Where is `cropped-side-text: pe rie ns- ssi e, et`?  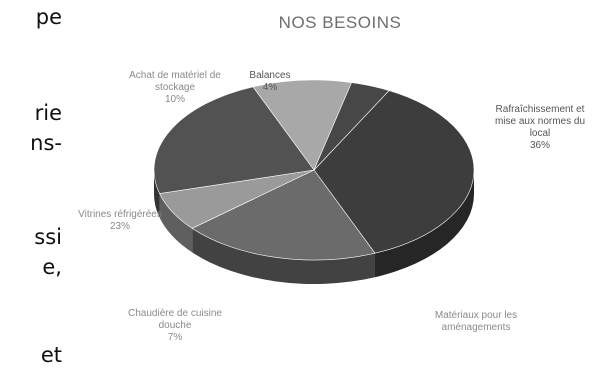 cropped-side-text: pe rie ns- ssi e, et is located at coordinates (31, 183).